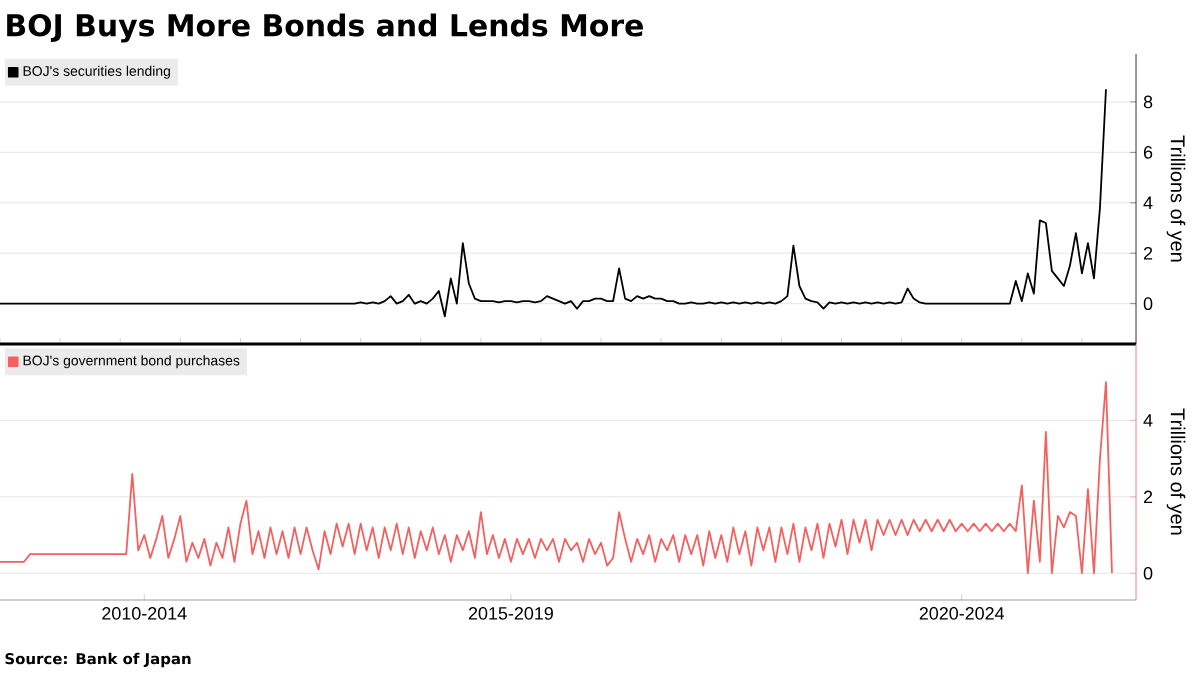 This screenshot has width=1200, height=676. Describe the element at coordinates (1148, 102) in the screenshot. I see `y-tick-label: 8` at that location.